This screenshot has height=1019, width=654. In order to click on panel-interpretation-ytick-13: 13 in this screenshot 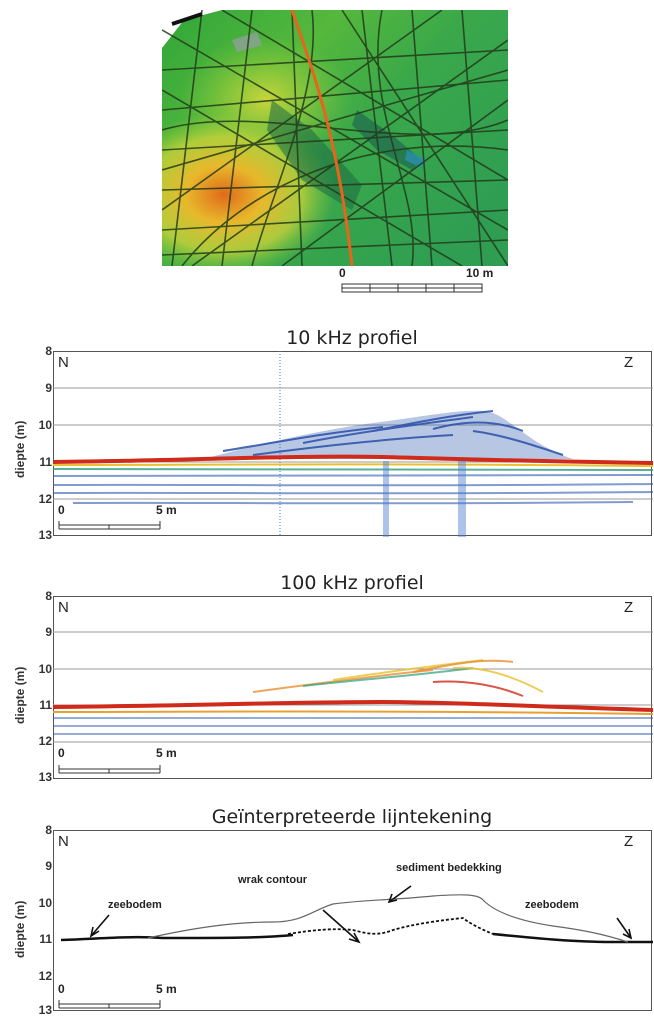, I will do `click(45, 1010)`.